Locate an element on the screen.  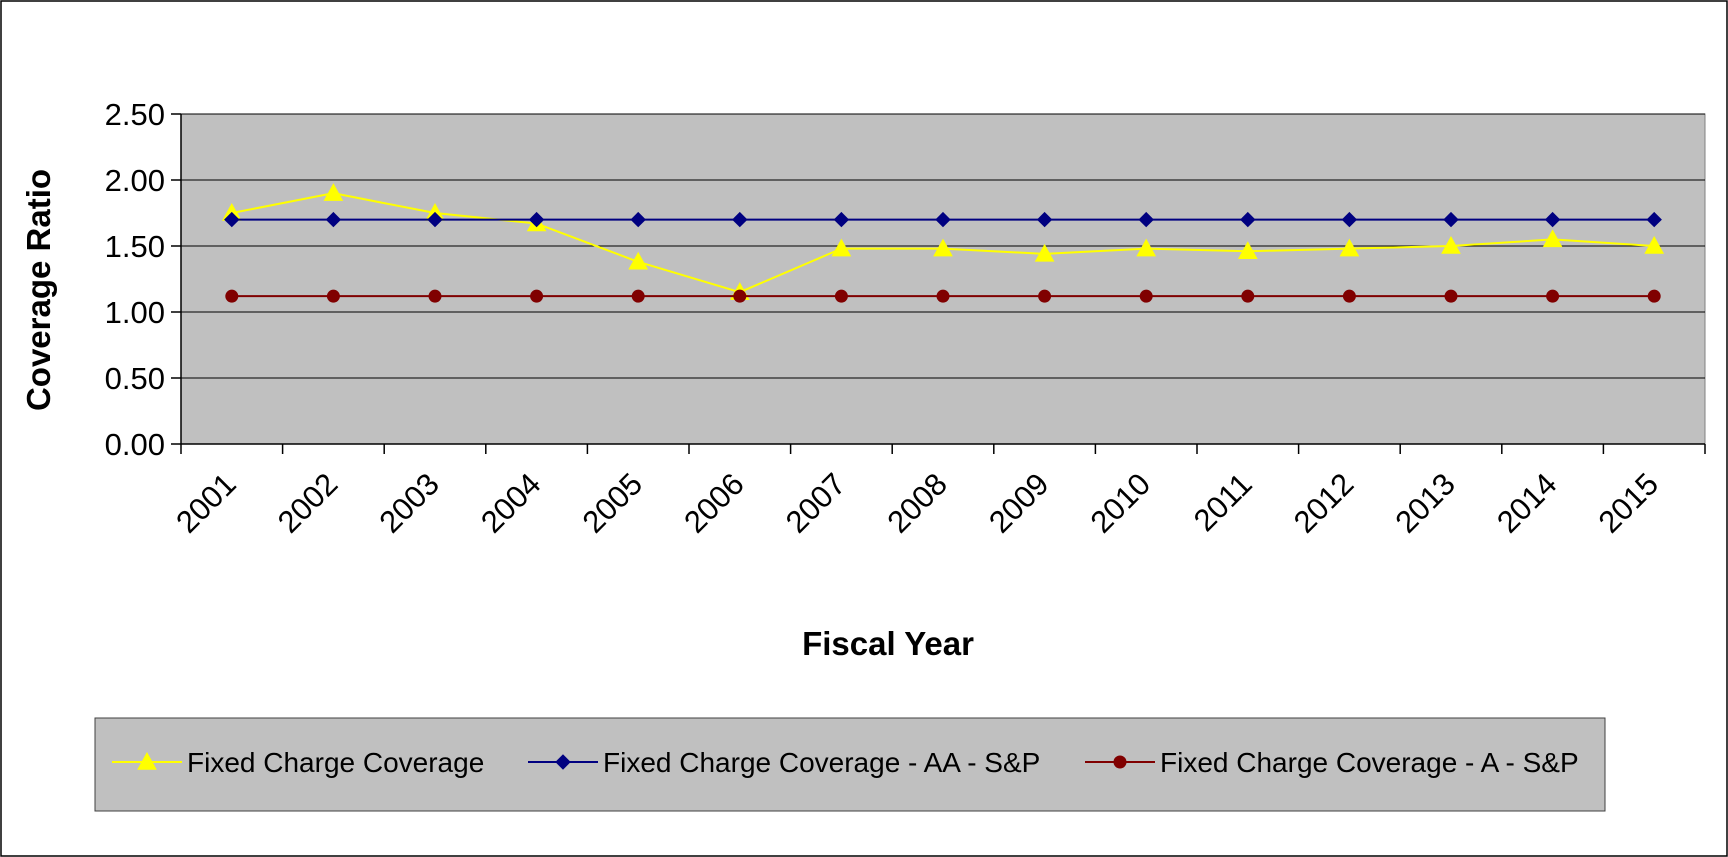
legend-entry: Fixed Charge Coverage - A - S&P is located at coordinates (1332, 762).